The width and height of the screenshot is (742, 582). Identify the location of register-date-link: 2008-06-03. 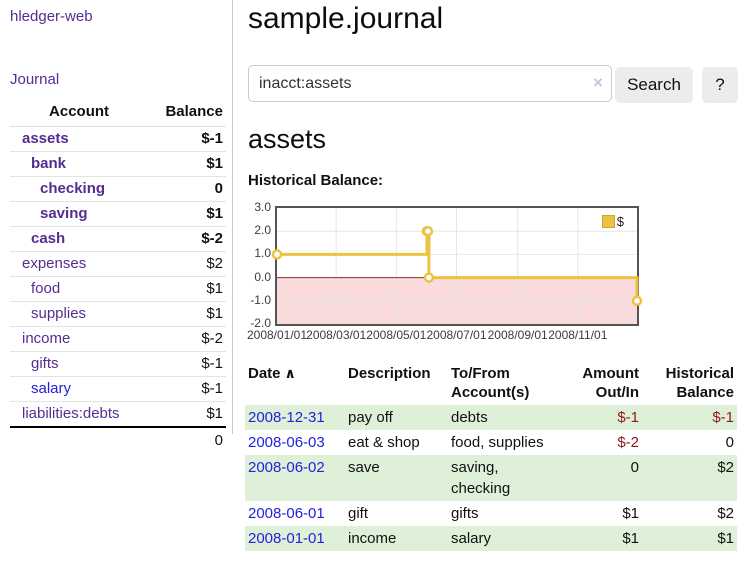
(286, 442).